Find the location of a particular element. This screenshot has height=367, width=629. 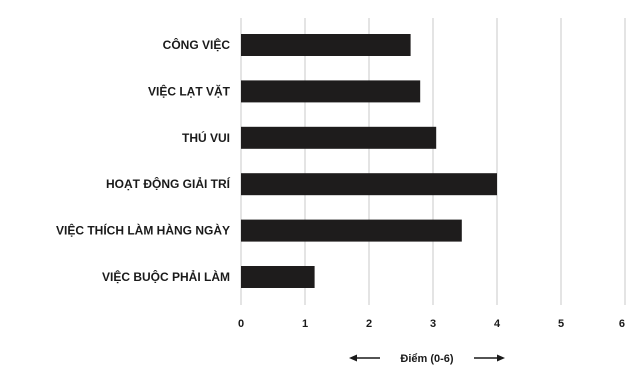

category-label: CÔNG VIỆC is located at coordinates (197, 44).